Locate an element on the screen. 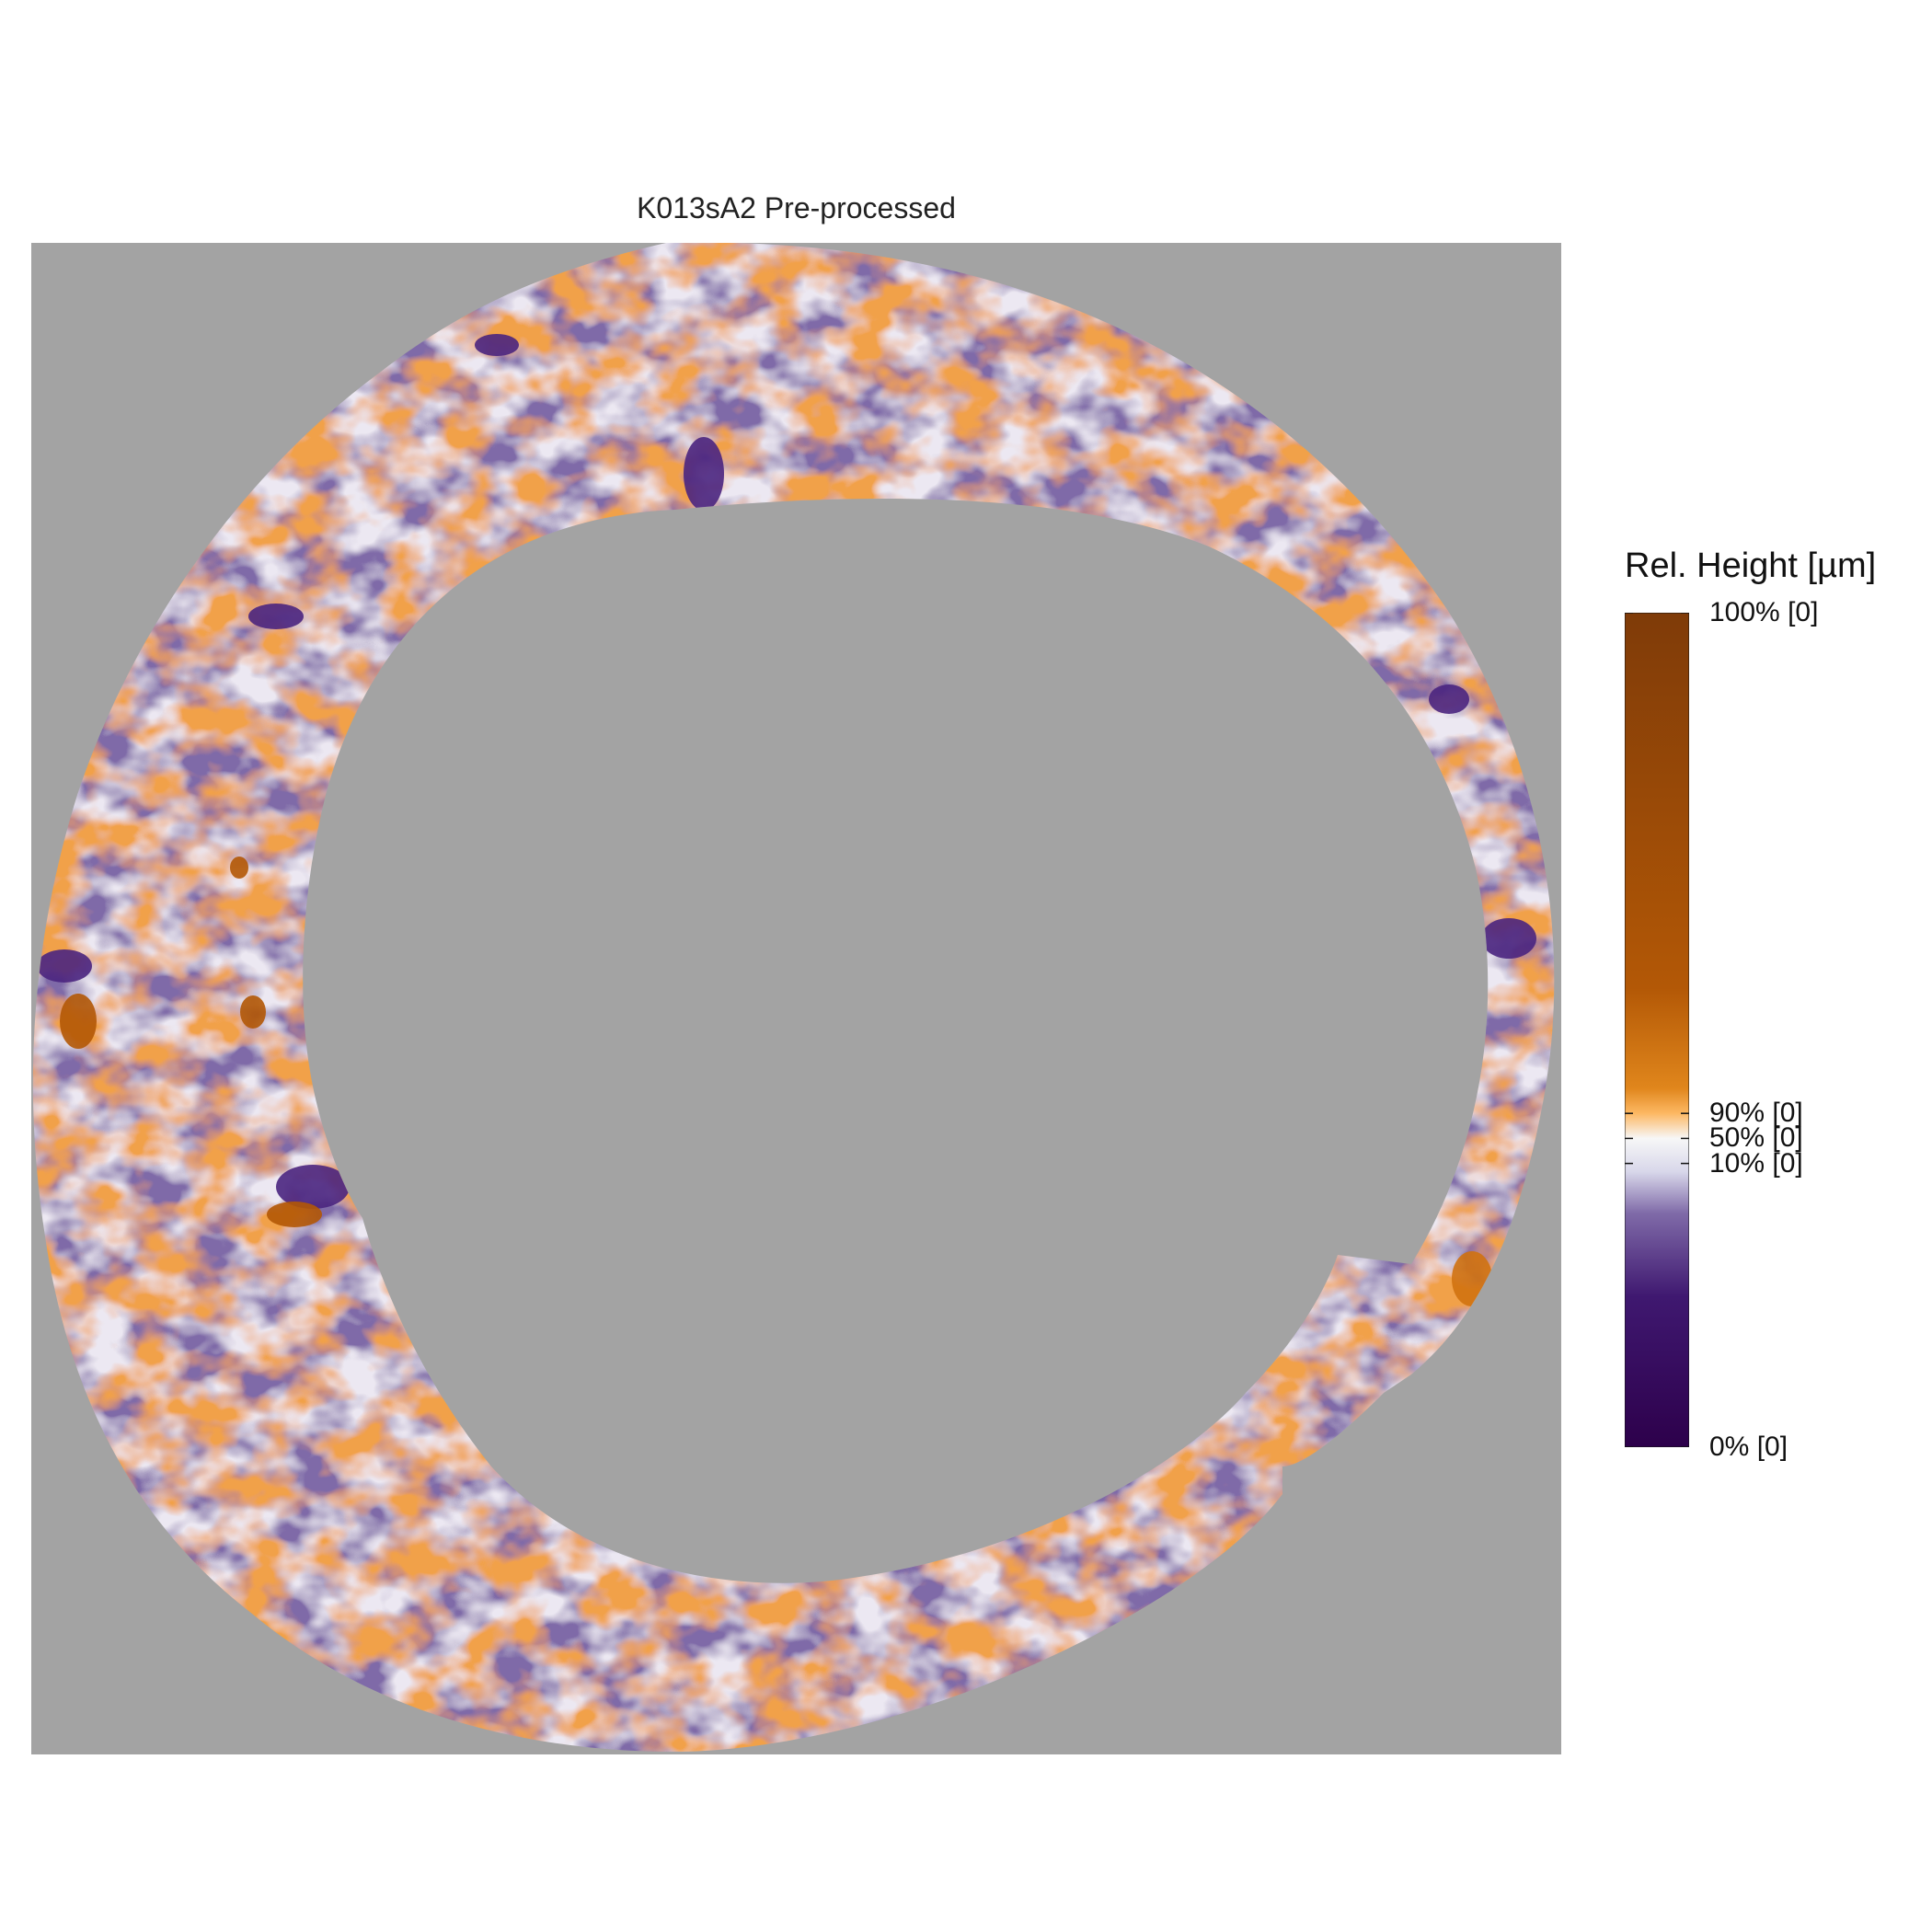  legend-title: Rel. Height [µm] is located at coordinates (1751, 565).